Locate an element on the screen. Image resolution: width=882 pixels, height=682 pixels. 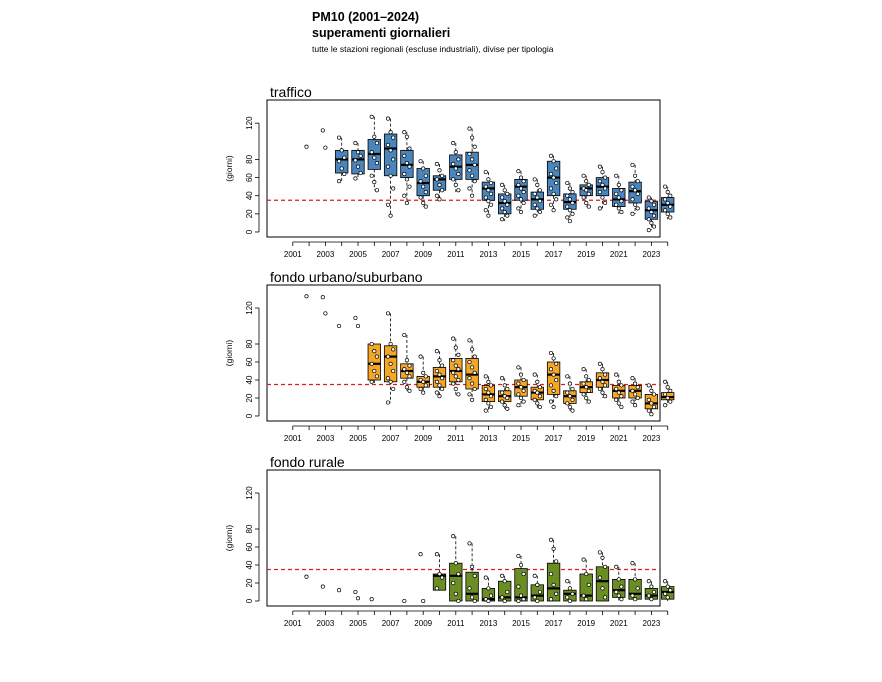
x-tick-label: 2003 is located at coordinates (326, 438).